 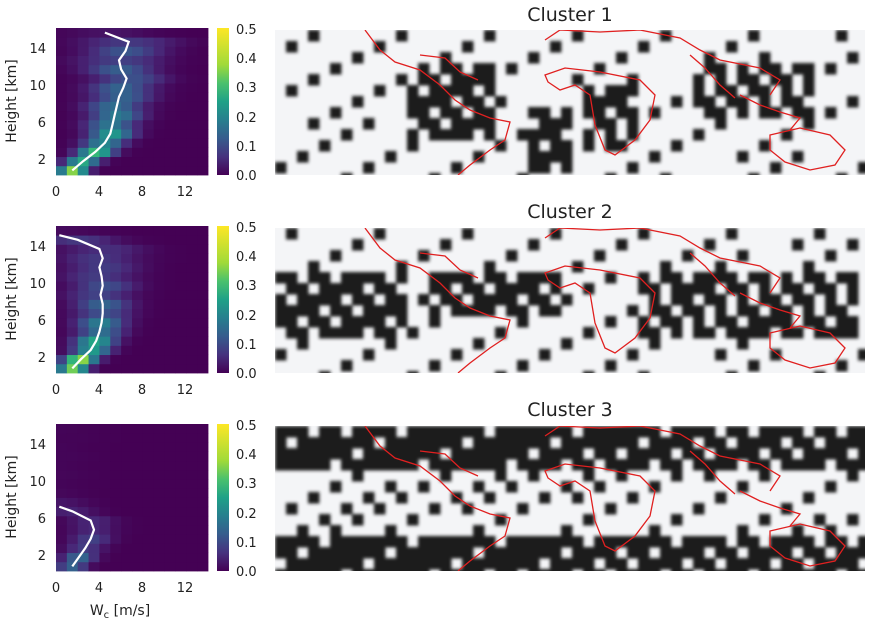 I want to click on colorbar-tick: 0.1, so click(x=246, y=543).